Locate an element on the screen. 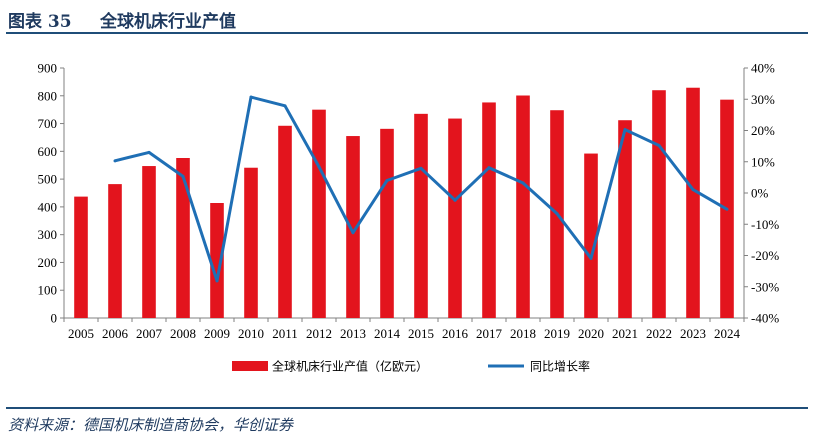 This screenshot has height=440, width=814. x-tick-label: 2015 is located at coordinates (421, 333).